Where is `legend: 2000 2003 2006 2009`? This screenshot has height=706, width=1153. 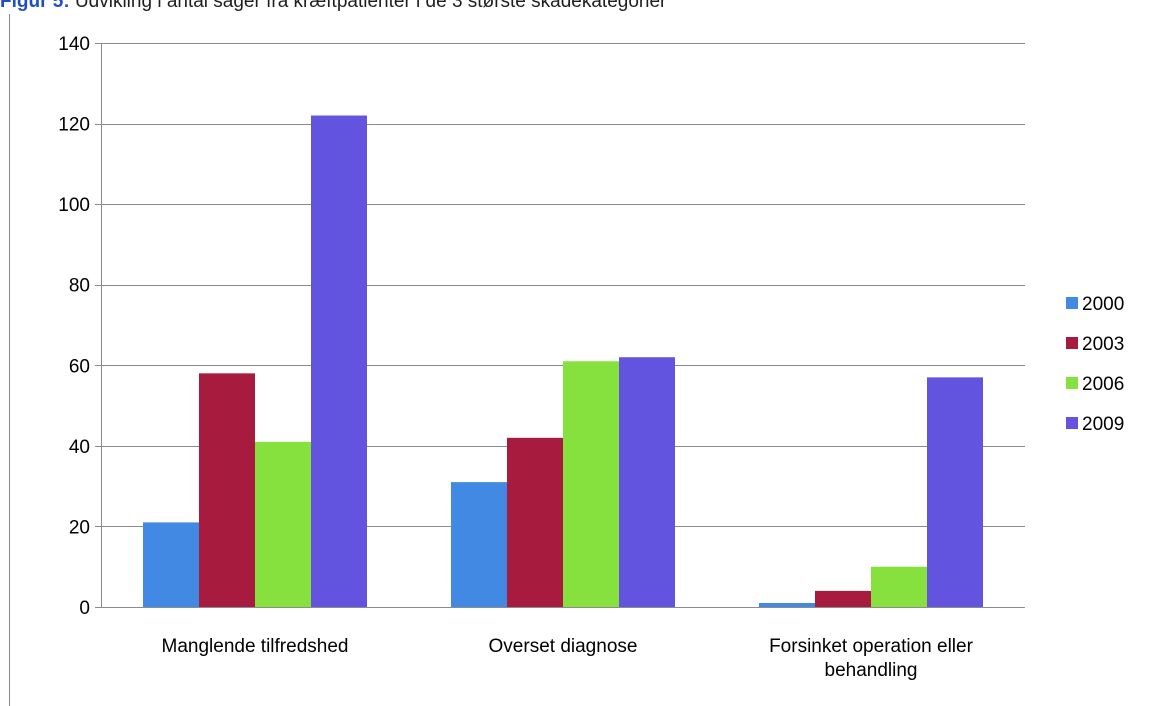 legend: 2000 2003 2006 2009 is located at coordinates (1095, 364).